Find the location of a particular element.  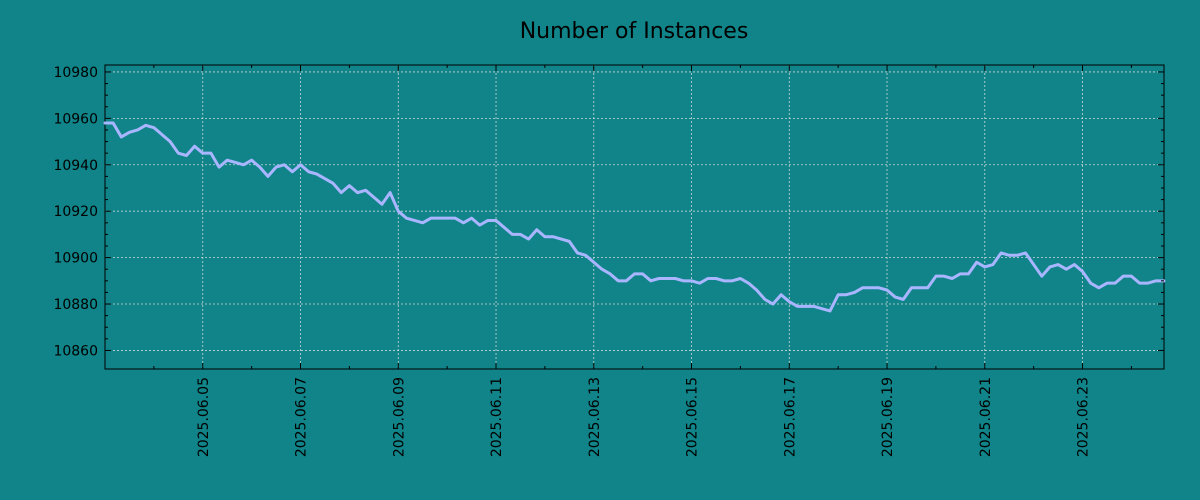

x-tick-label: 2025.06.19 is located at coordinates (888, 417).